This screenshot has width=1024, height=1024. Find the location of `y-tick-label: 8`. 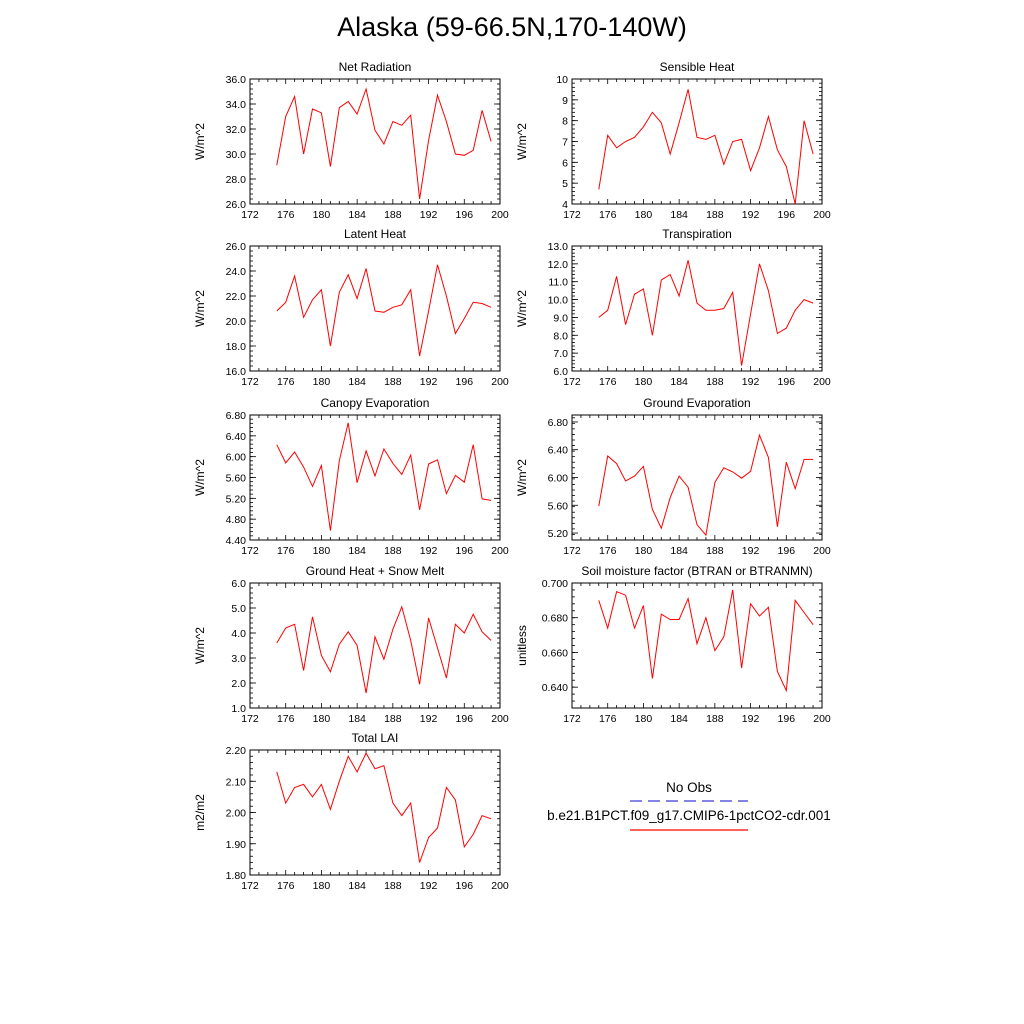

y-tick-label: 8 is located at coordinates (565, 122).